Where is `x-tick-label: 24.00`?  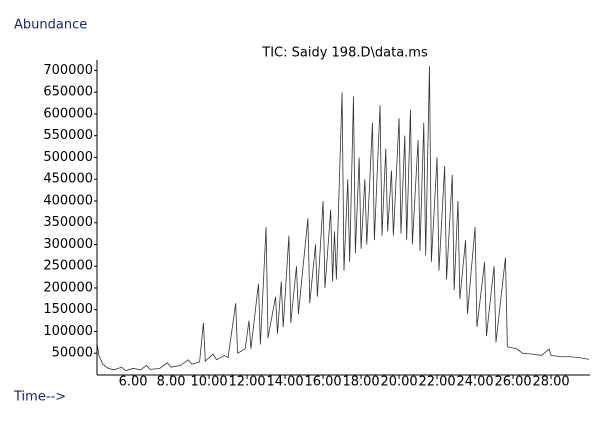 x-tick-label: 24.00 is located at coordinates (474, 382).